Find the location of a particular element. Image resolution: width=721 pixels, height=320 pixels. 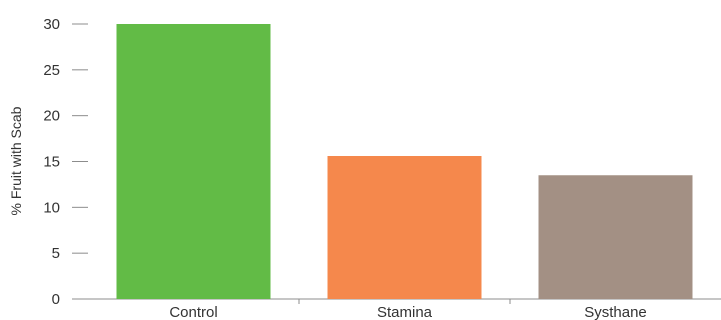

y-tick-label: 10 is located at coordinates (51, 207).